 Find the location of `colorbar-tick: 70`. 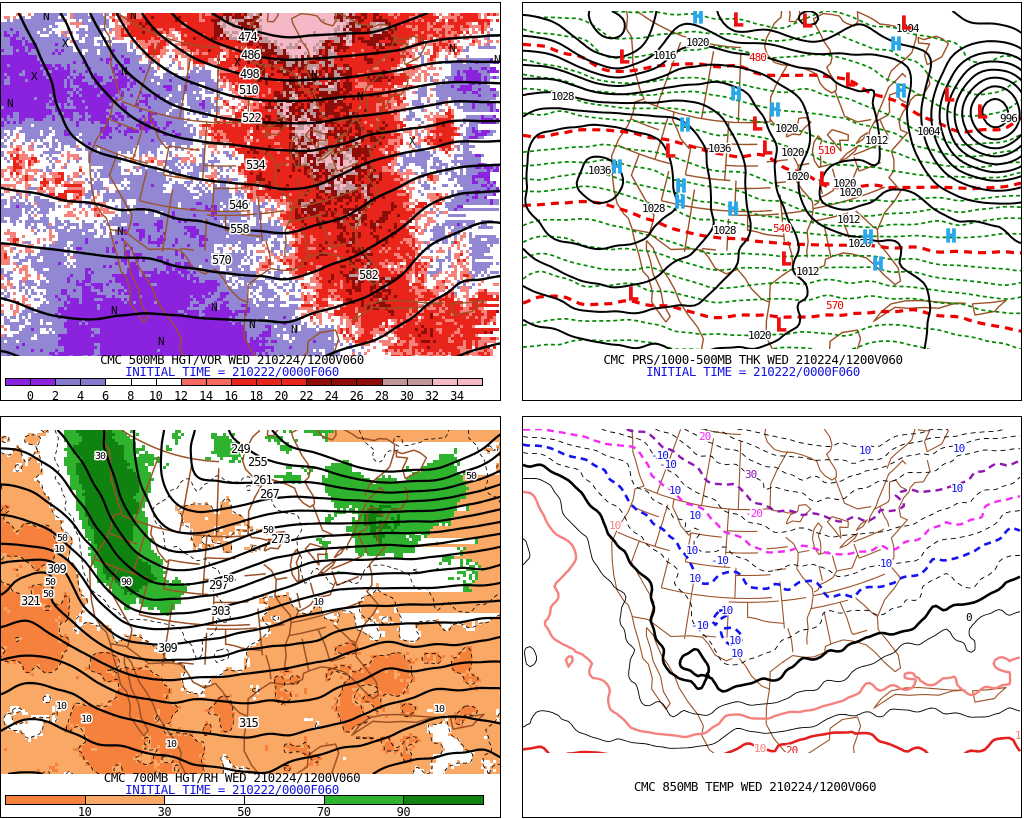

colorbar-tick: 70 is located at coordinates (323, 812).